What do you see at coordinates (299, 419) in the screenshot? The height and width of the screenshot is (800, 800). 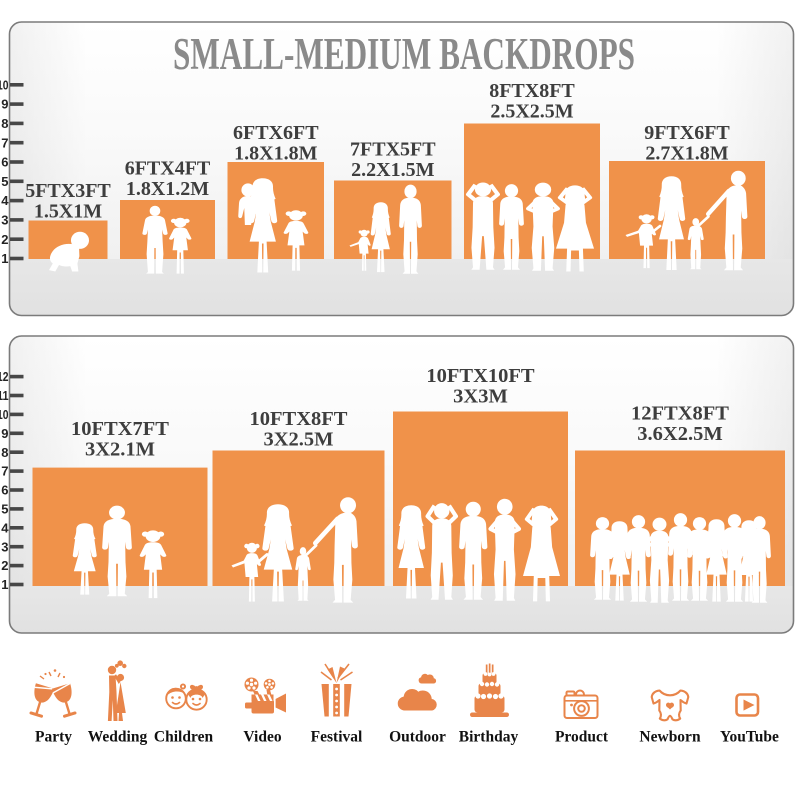 I see `svg-text: 10FTX8FT` at bounding box center [299, 419].